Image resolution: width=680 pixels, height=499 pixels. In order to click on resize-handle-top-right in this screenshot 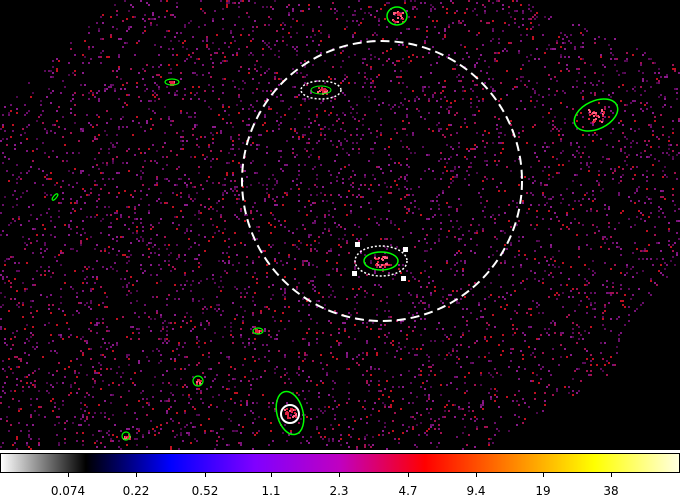, I will do `click(405, 249)`.